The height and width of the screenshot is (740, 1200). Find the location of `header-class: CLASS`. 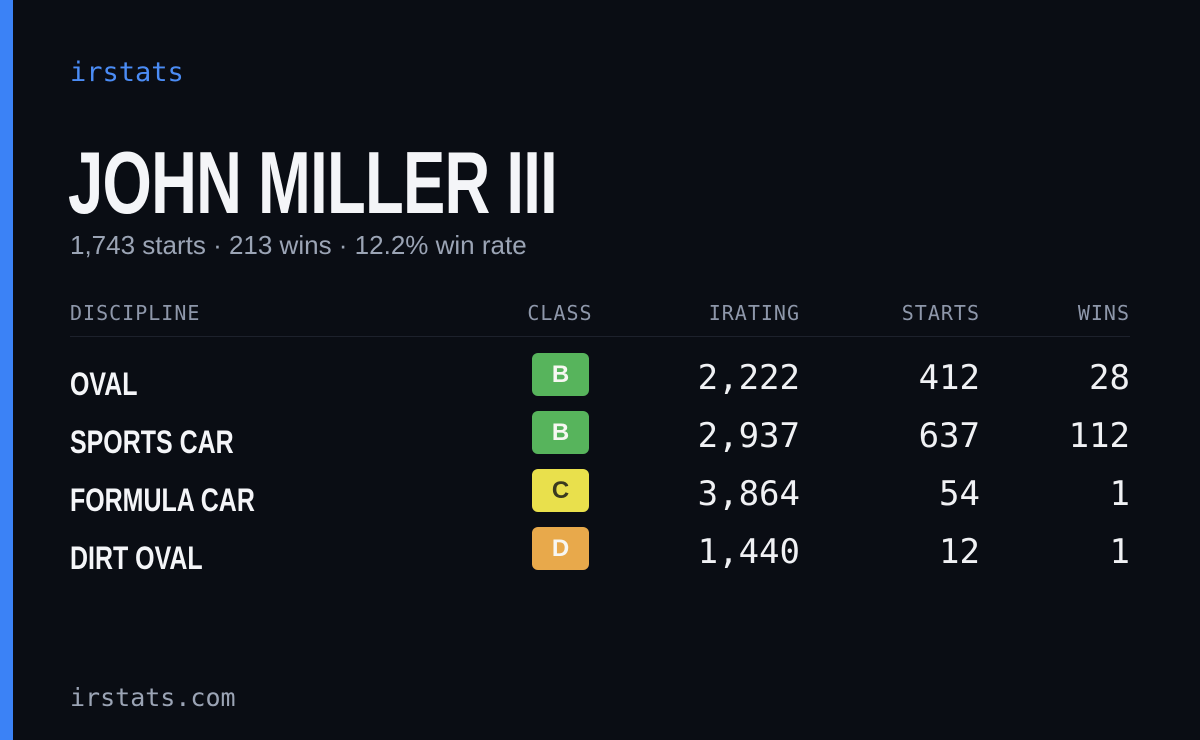

header-class: CLASS is located at coordinates (560, 313).